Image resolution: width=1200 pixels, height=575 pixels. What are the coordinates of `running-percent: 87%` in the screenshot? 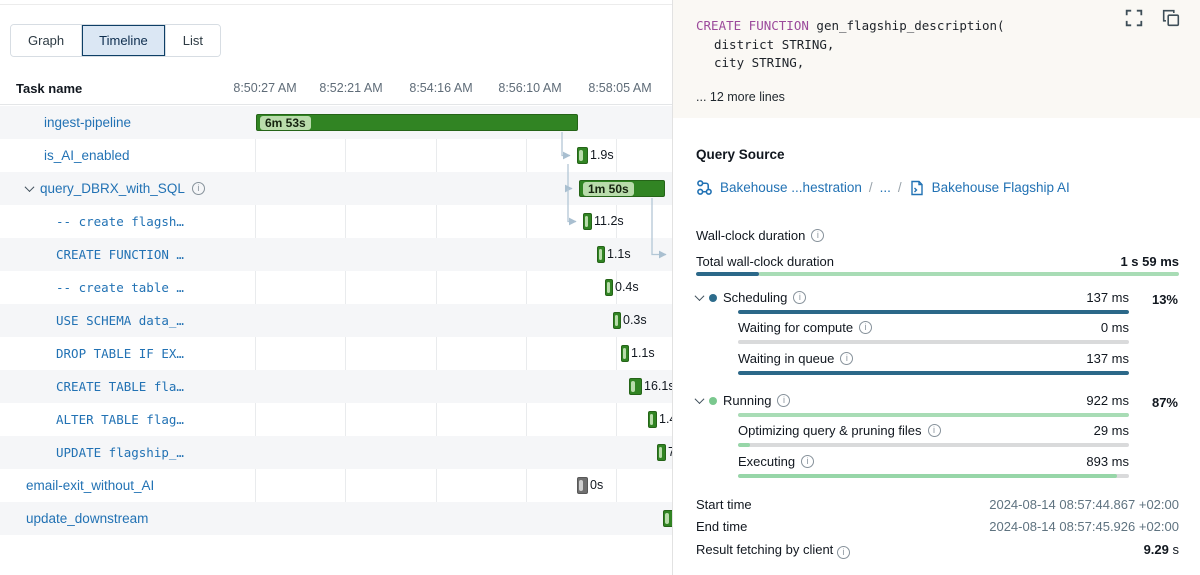 It's located at (1164, 402).